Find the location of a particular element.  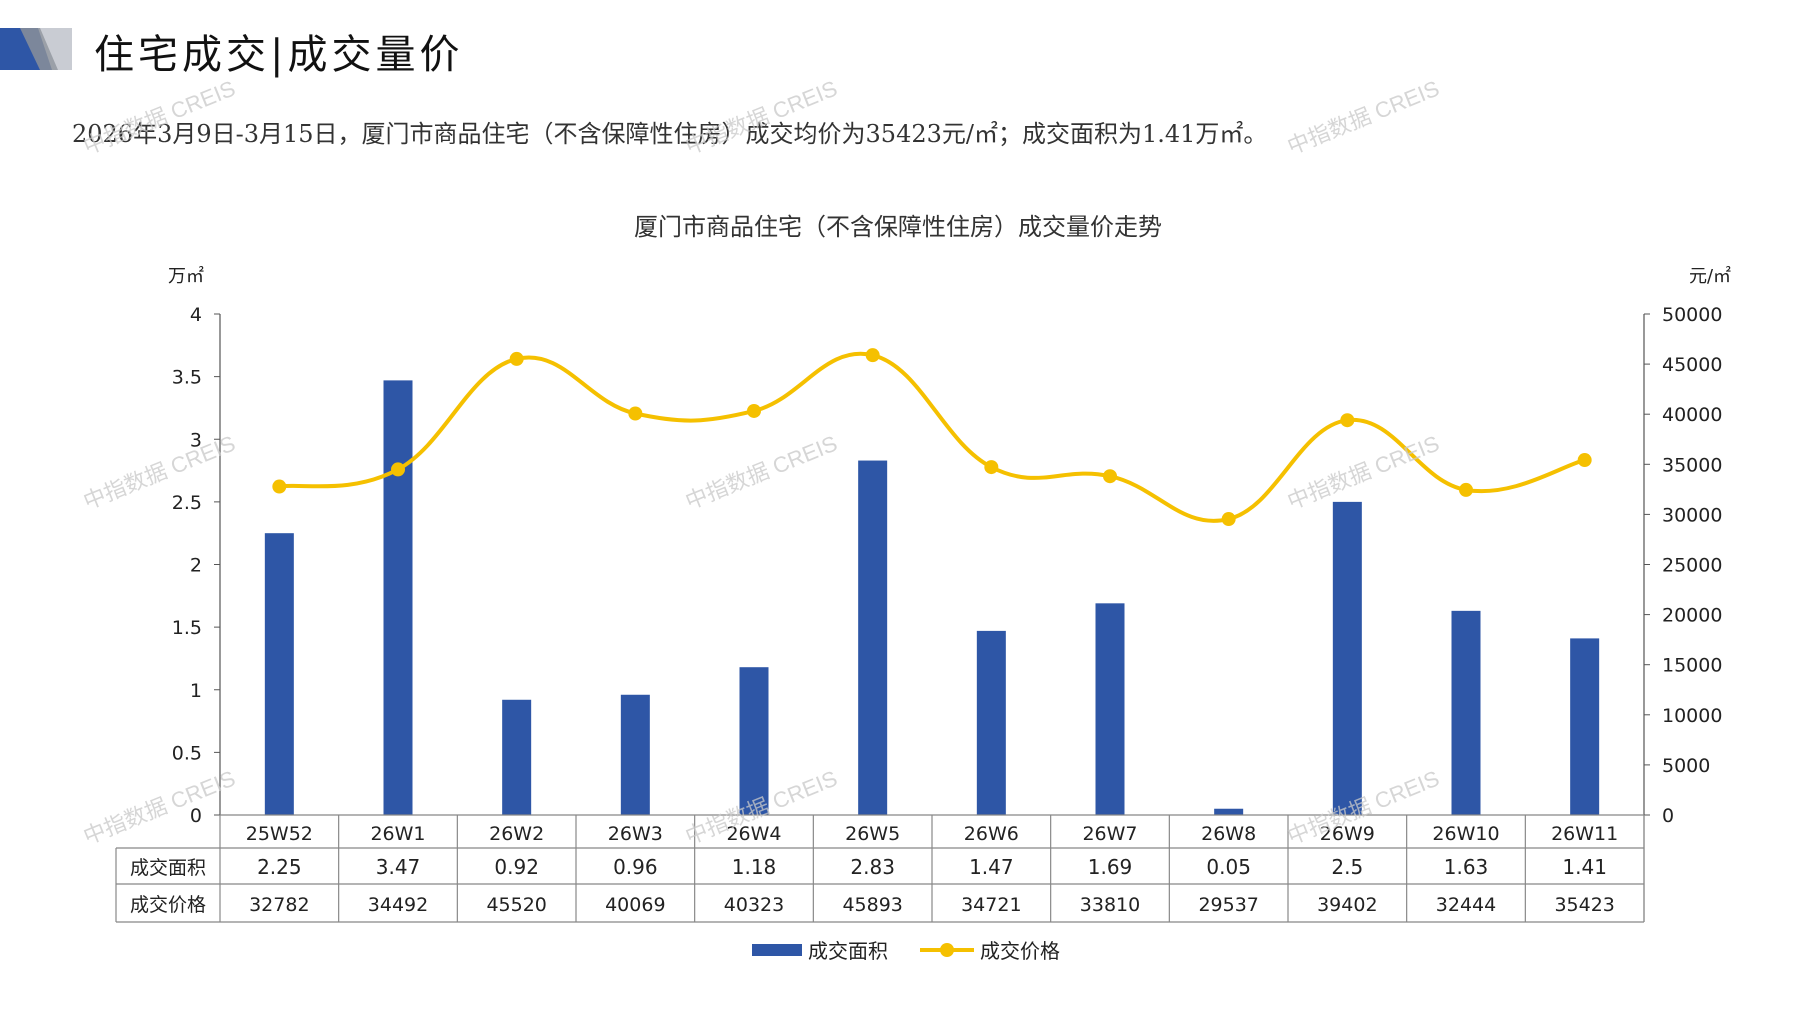

bar-成交面积-26W11 is located at coordinates (1585, 726).